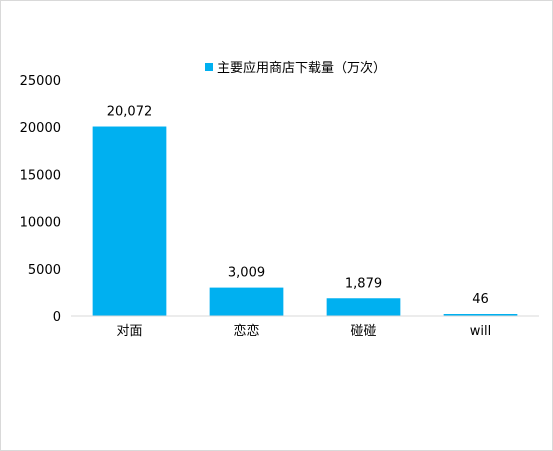 The width and height of the screenshot is (553, 451). Describe the element at coordinates (303, 331) in the screenshot. I see `x-axis-tick-labels: 对面 恋恋 碰碰 will` at that location.